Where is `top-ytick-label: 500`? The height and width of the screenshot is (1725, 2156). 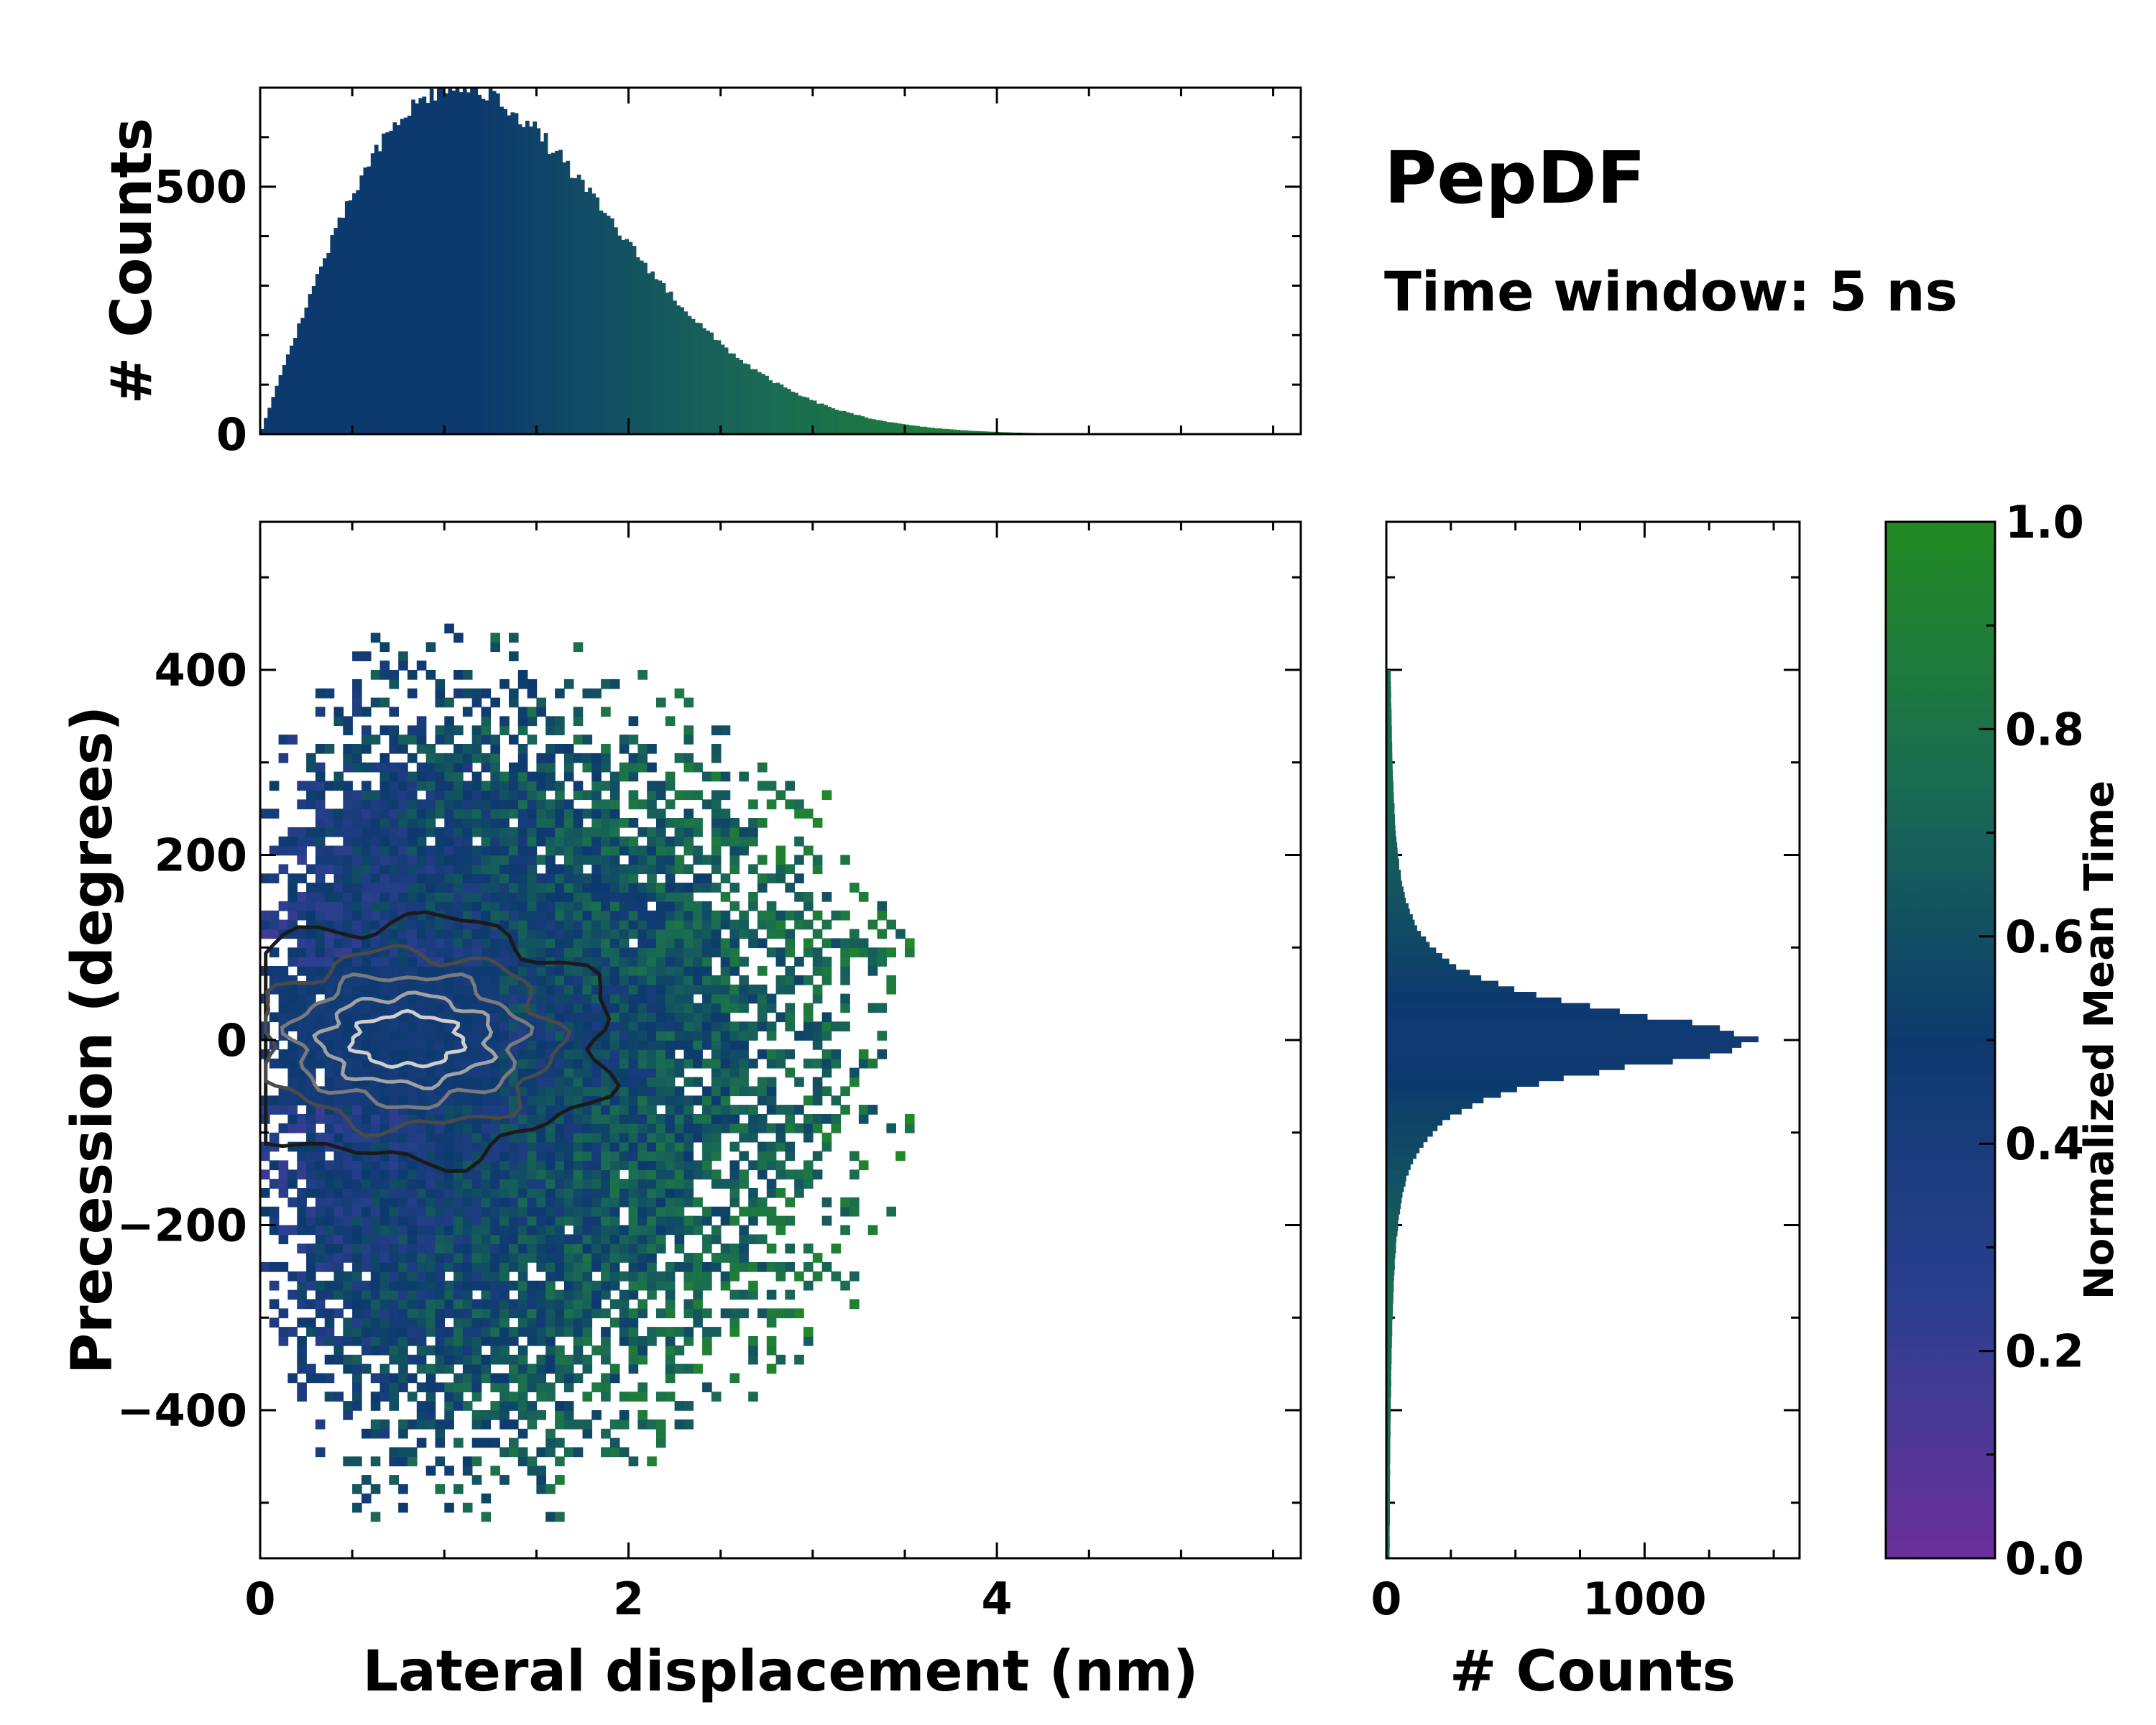 top-ytick-label: 500 is located at coordinates (201, 187).